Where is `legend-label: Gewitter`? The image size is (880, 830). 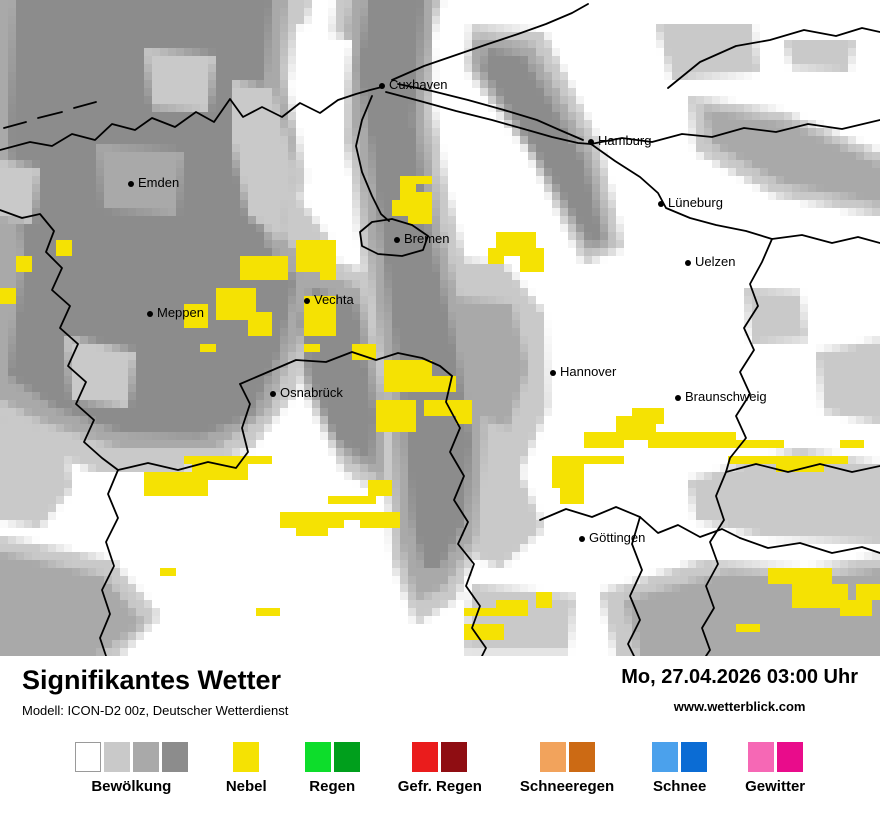
legend-label: Gewitter is located at coordinates (775, 786).